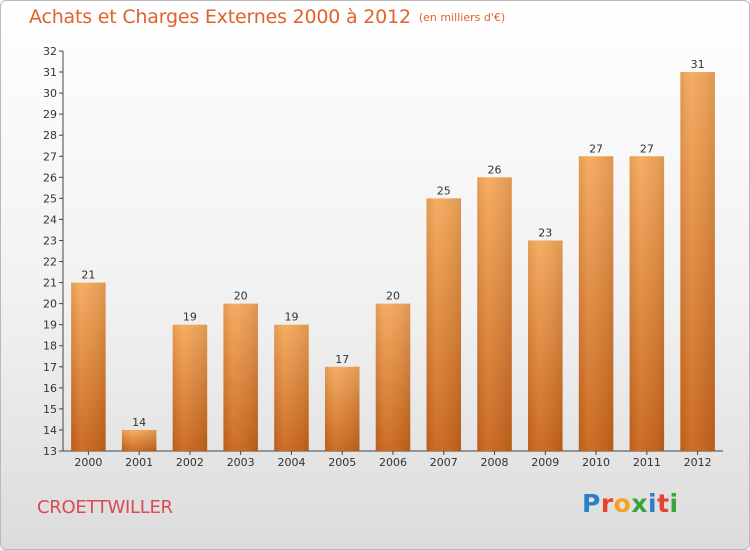 This screenshot has width=750, height=550. What do you see at coordinates (50, 177) in the screenshot?
I see `y-tick-label: 26` at bounding box center [50, 177].